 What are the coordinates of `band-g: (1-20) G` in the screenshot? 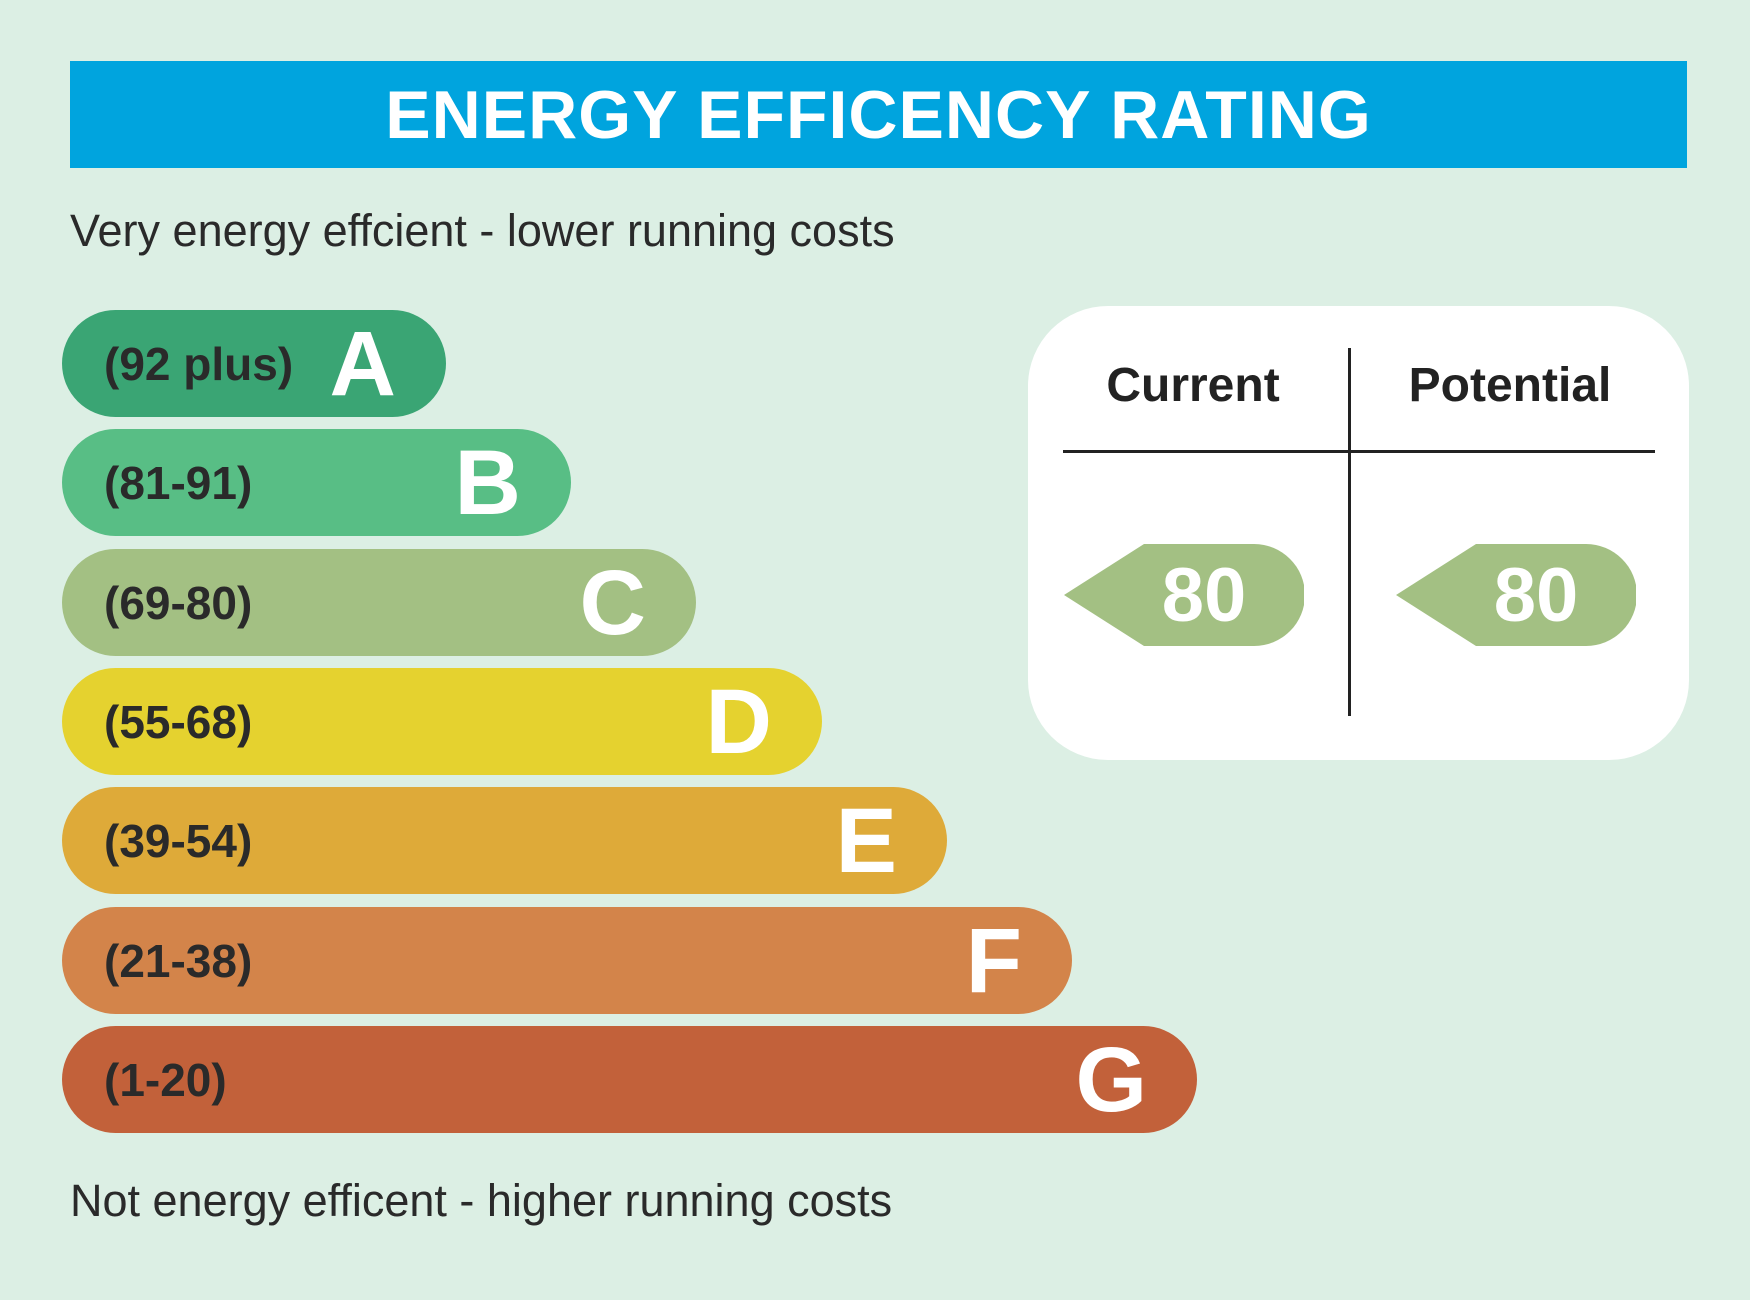 It's located at (629, 1079).